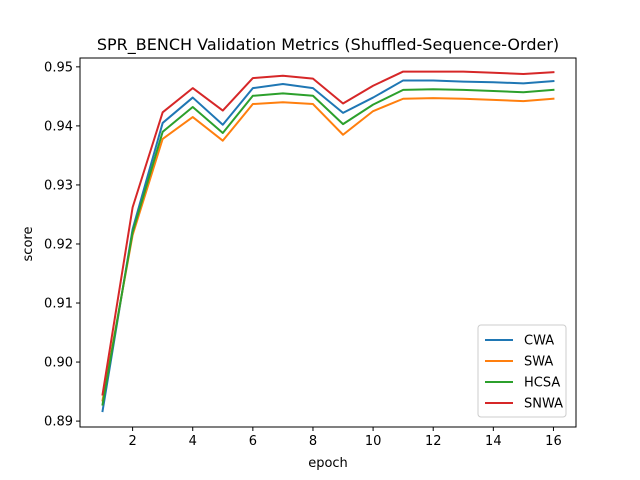  What do you see at coordinates (58, 244) in the screenshot?
I see `y-tick-label: 0.92` at bounding box center [58, 244].